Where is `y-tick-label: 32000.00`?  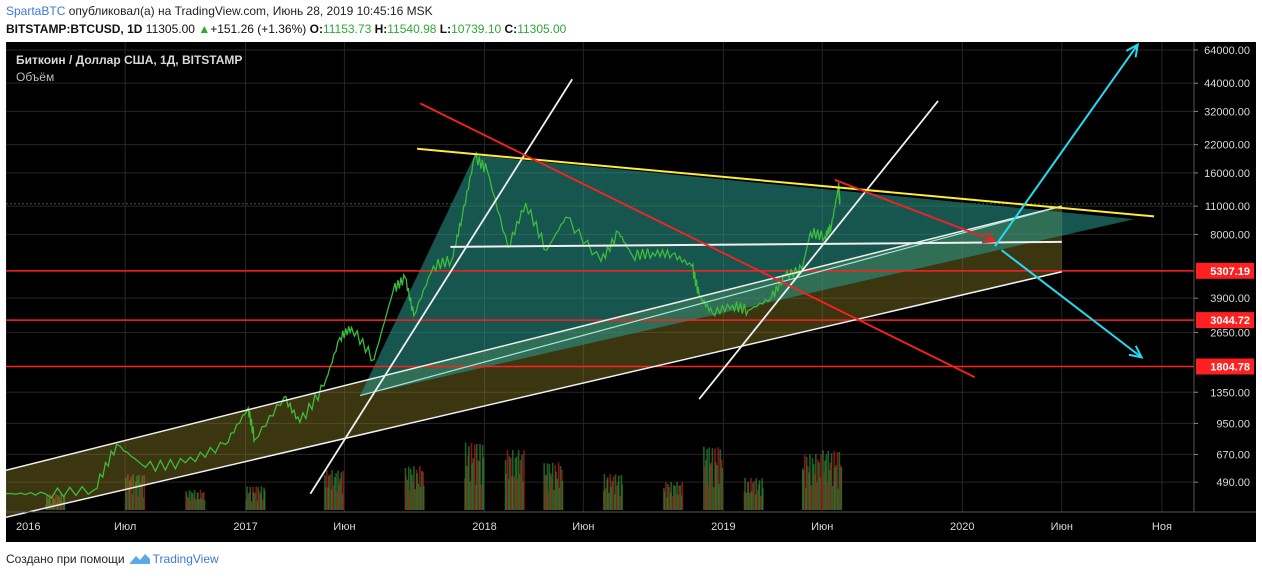 y-tick-label: 32000.00 is located at coordinates (1227, 112).